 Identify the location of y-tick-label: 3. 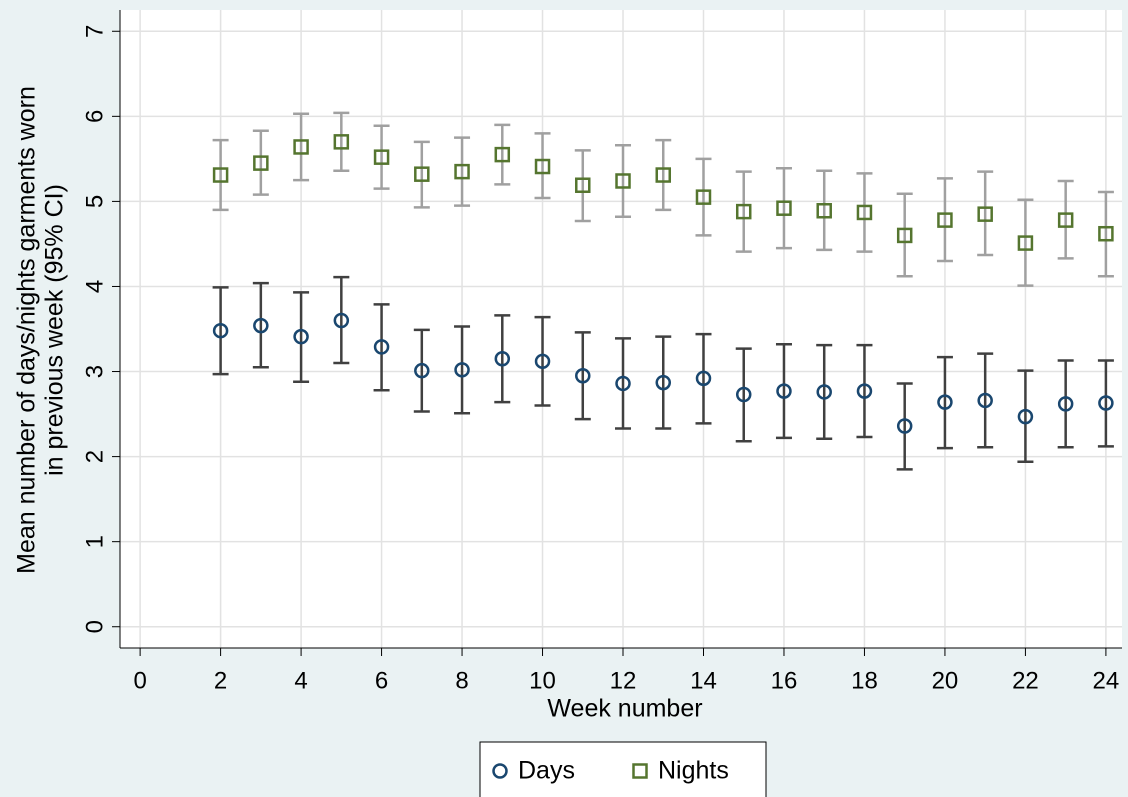
(94, 371).